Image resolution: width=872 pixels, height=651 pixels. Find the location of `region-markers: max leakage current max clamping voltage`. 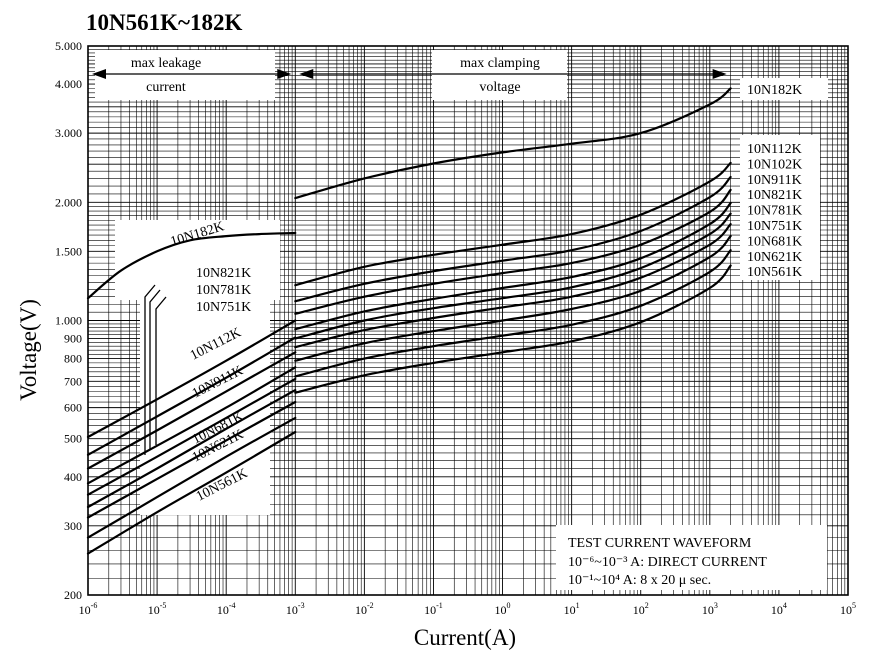

region-markers: max leakage current max clamping voltage is located at coordinates (409, 75).